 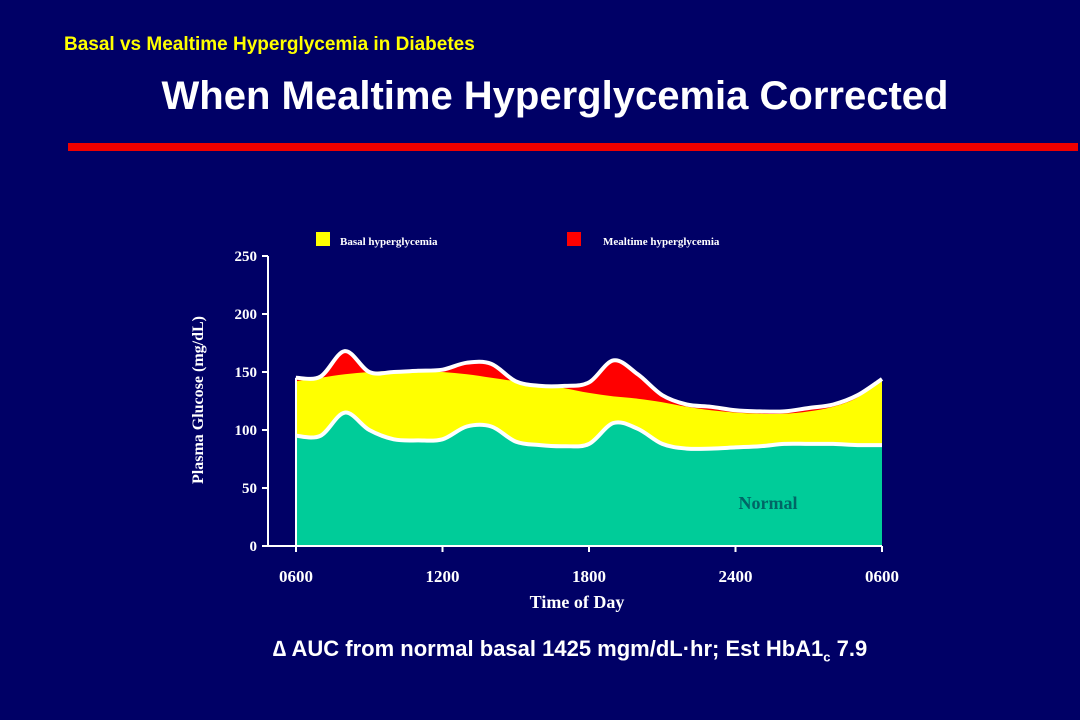 What do you see at coordinates (827, 657) in the screenshot?
I see `footer-subscript: c` at bounding box center [827, 657].